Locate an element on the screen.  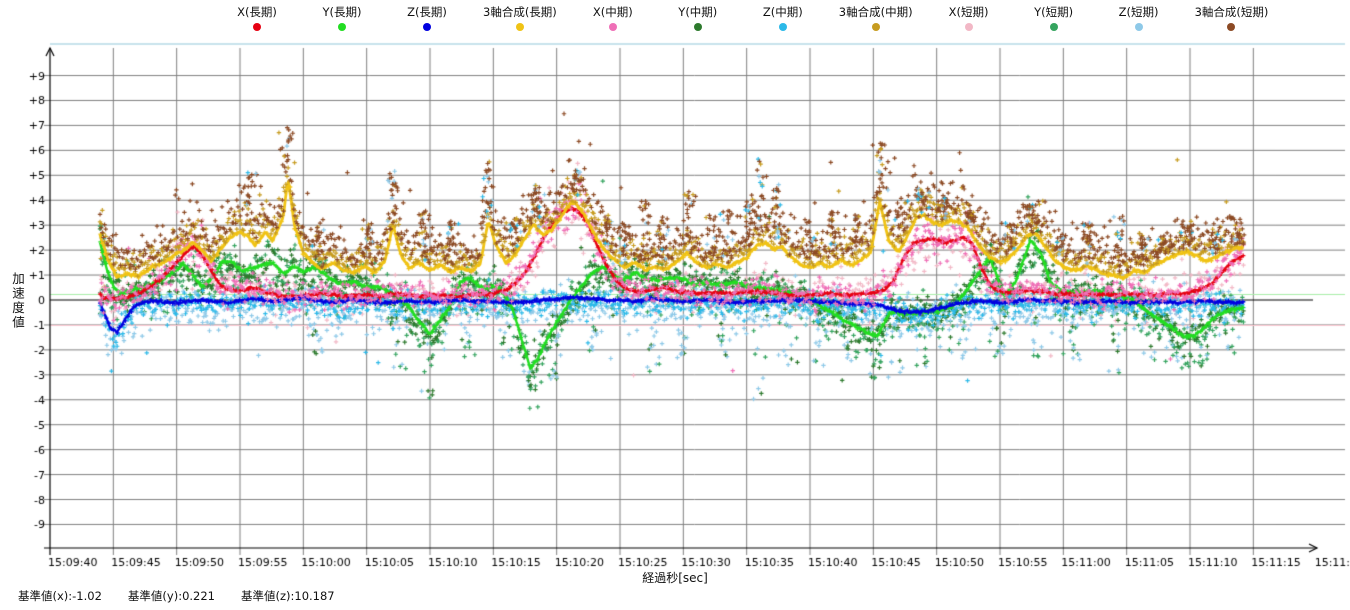
legend-item-7: Z(中期) is located at coordinates (783, 18).